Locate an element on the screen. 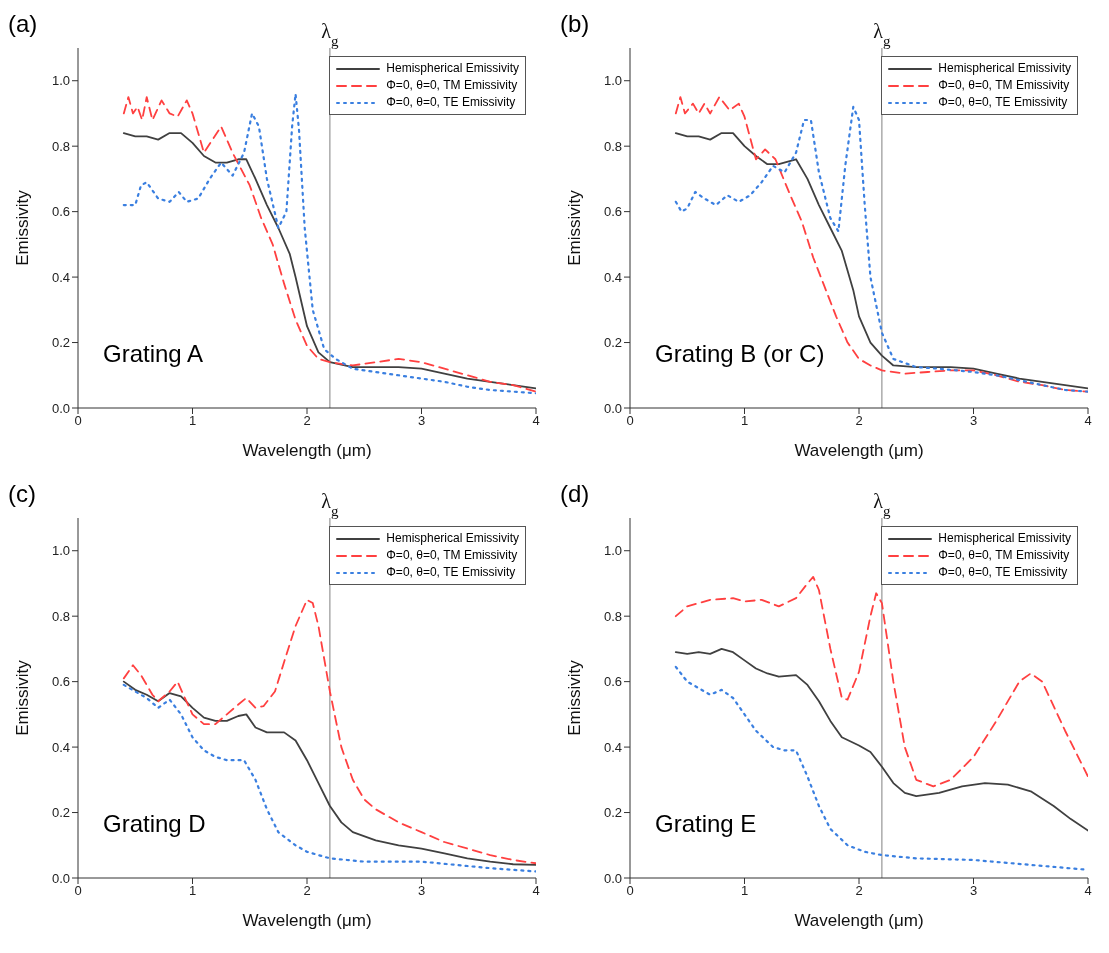 The height and width of the screenshot is (953, 1109). chart-title: (c) is located at coordinates (22, 494).